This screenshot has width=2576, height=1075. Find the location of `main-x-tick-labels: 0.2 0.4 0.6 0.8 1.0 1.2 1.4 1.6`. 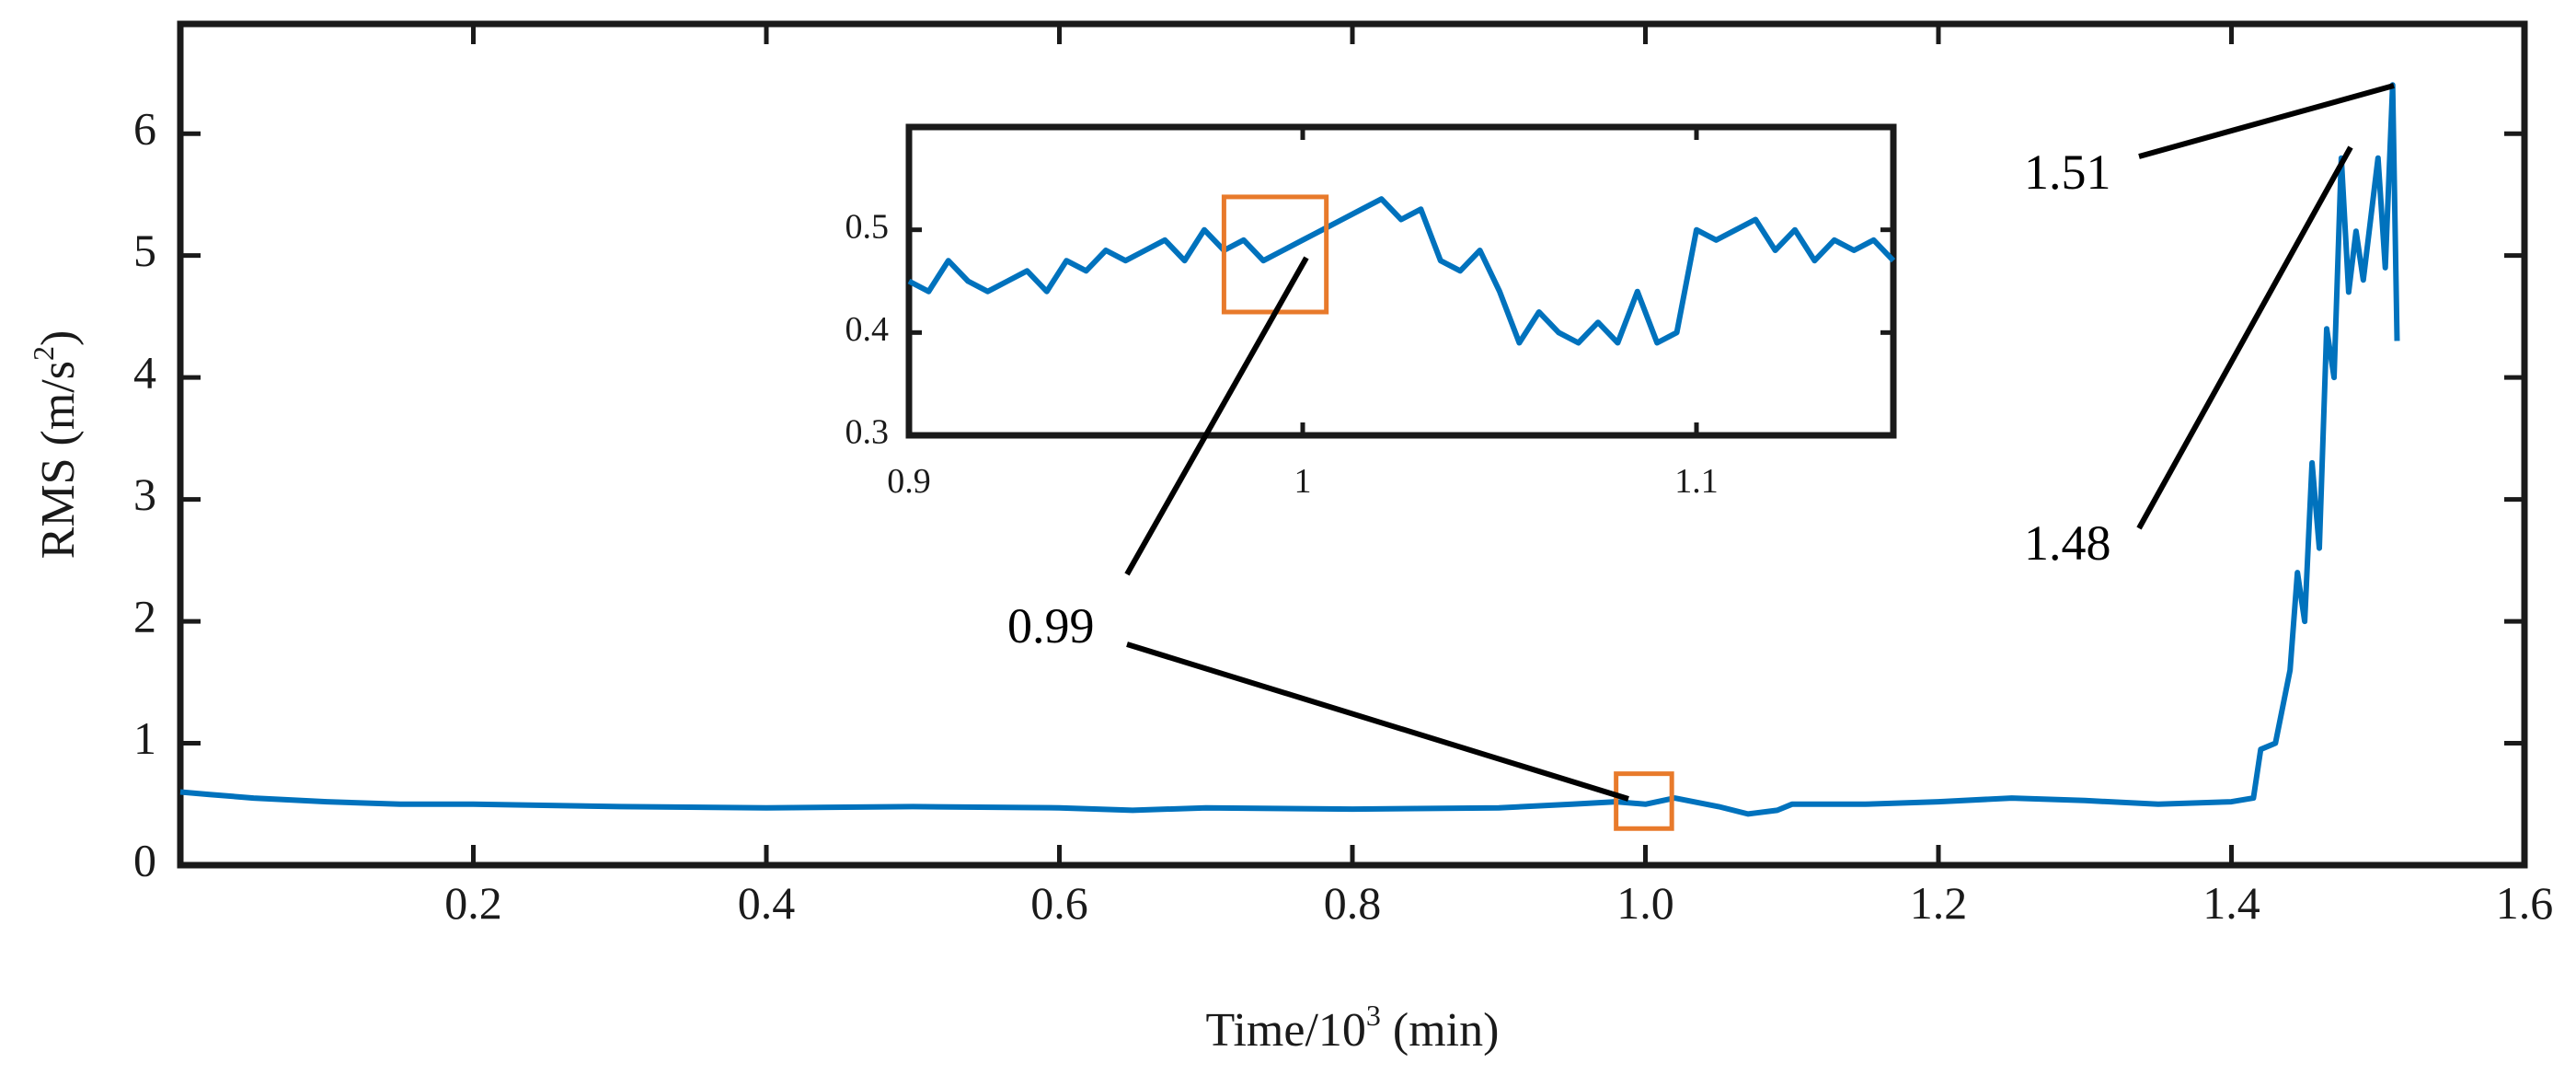

main-x-tick-labels: 0.2 0.4 0.6 0.8 1.0 1.2 1.4 1.6 is located at coordinates (1498, 903).